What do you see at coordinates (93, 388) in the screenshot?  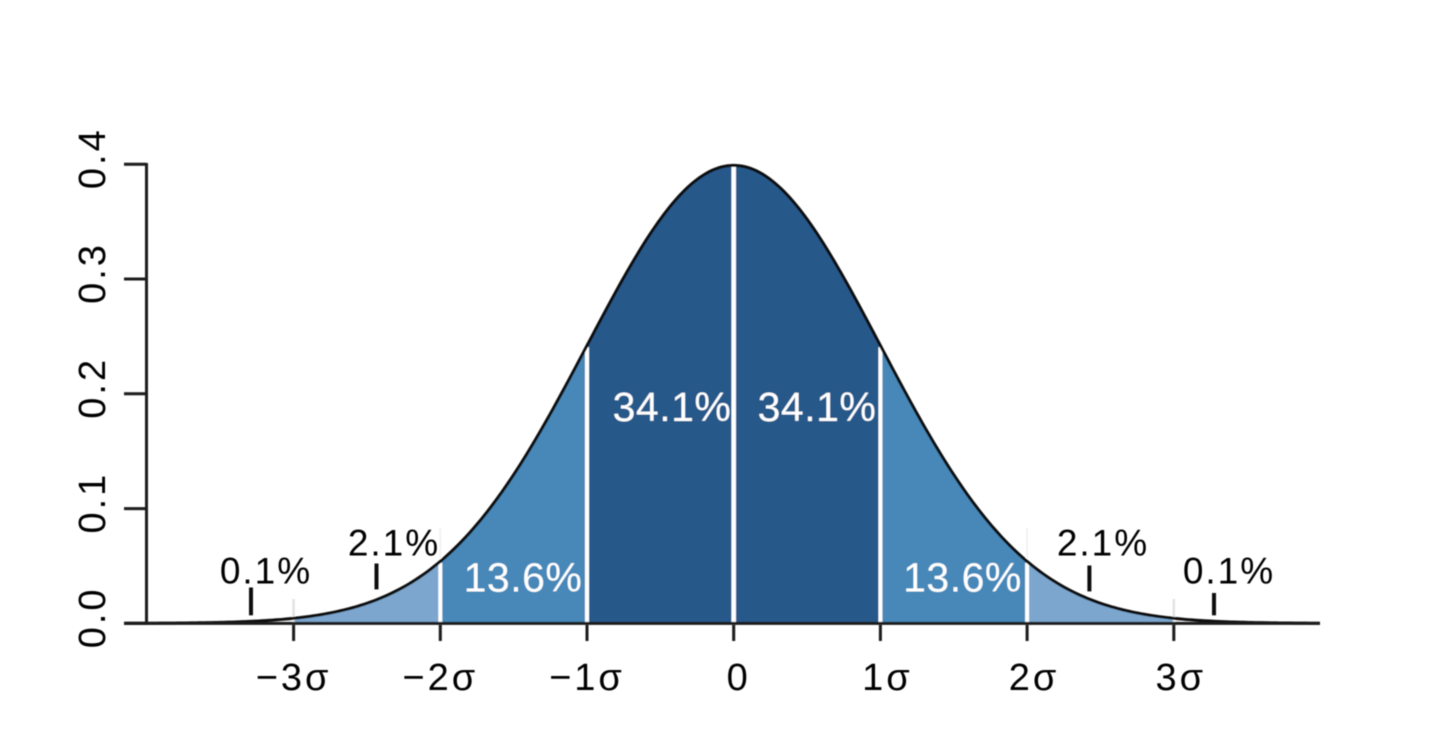 I see `svg-text: 0.2` at bounding box center [93, 388].